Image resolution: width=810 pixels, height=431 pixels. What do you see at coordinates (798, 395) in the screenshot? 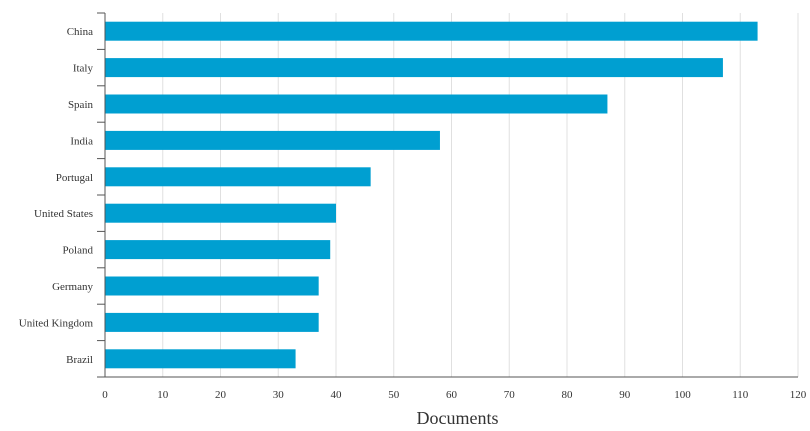
I see `x-tick-label: 120` at bounding box center [798, 395].